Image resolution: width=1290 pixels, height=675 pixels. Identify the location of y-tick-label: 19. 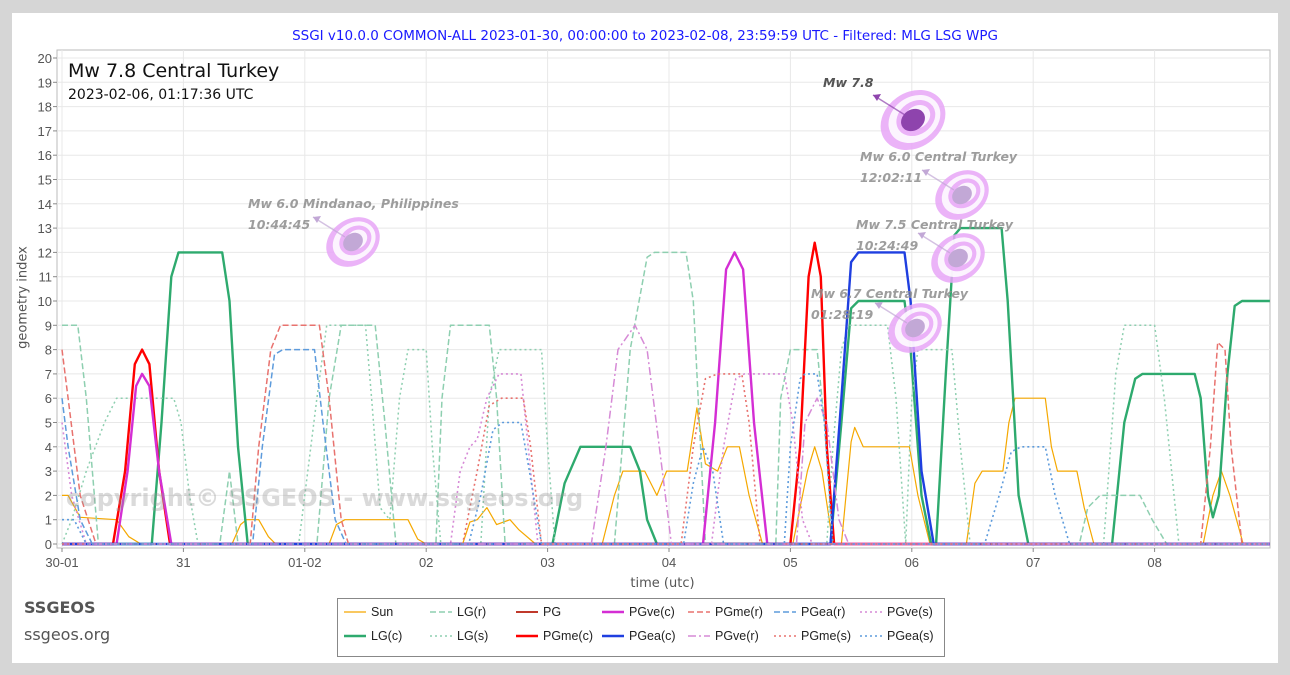
(45, 82).